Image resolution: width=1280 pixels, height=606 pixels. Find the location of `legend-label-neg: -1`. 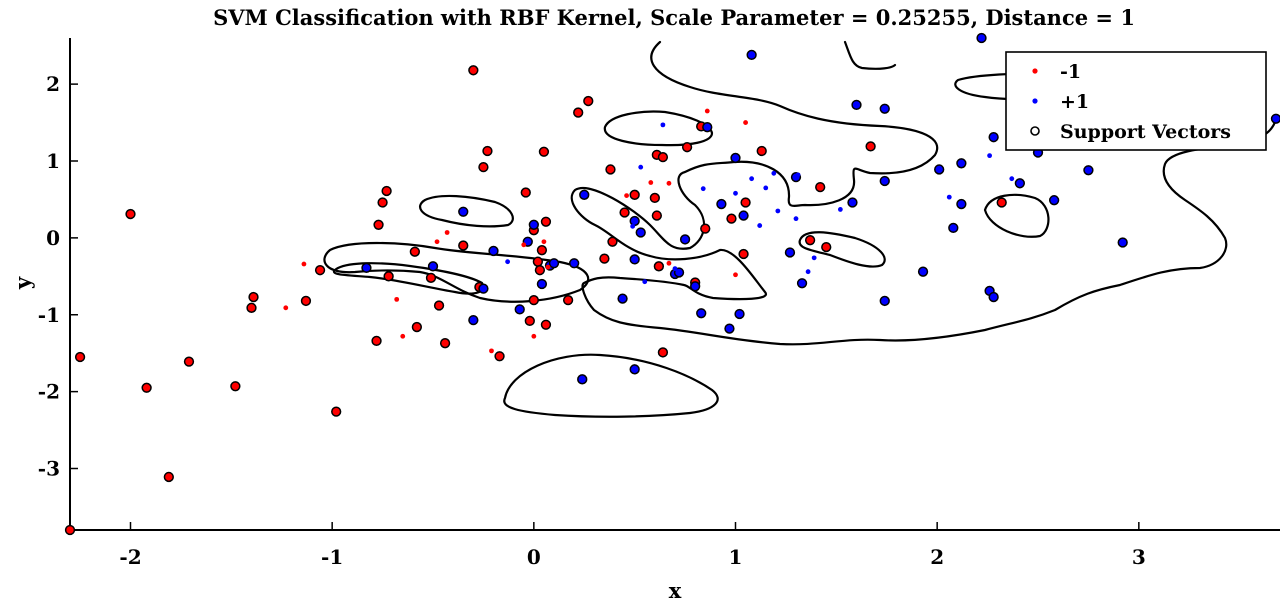

legend-label-neg: -1 is located at coordinates (1070, 72).